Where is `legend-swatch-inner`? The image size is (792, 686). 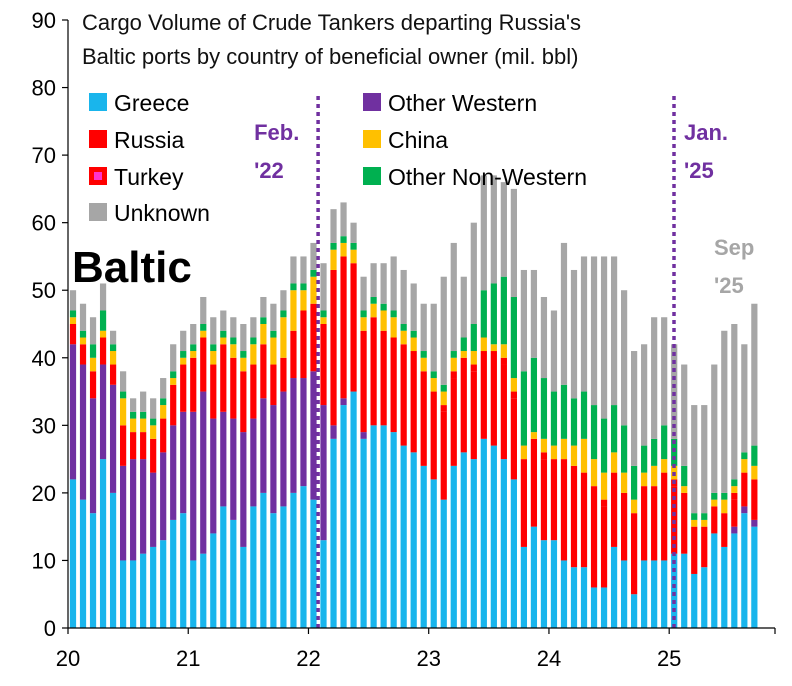
legend-swatch-inner is located at coordinates (98, 176).